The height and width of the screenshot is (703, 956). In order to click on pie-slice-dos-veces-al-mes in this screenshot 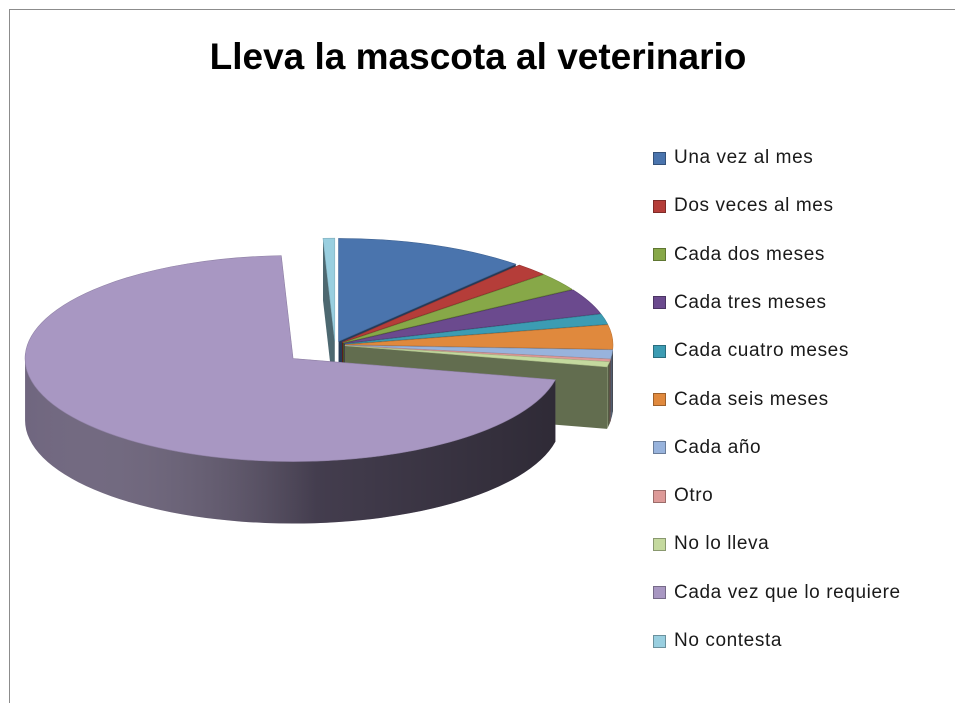, I will do `click(442, 303)`.